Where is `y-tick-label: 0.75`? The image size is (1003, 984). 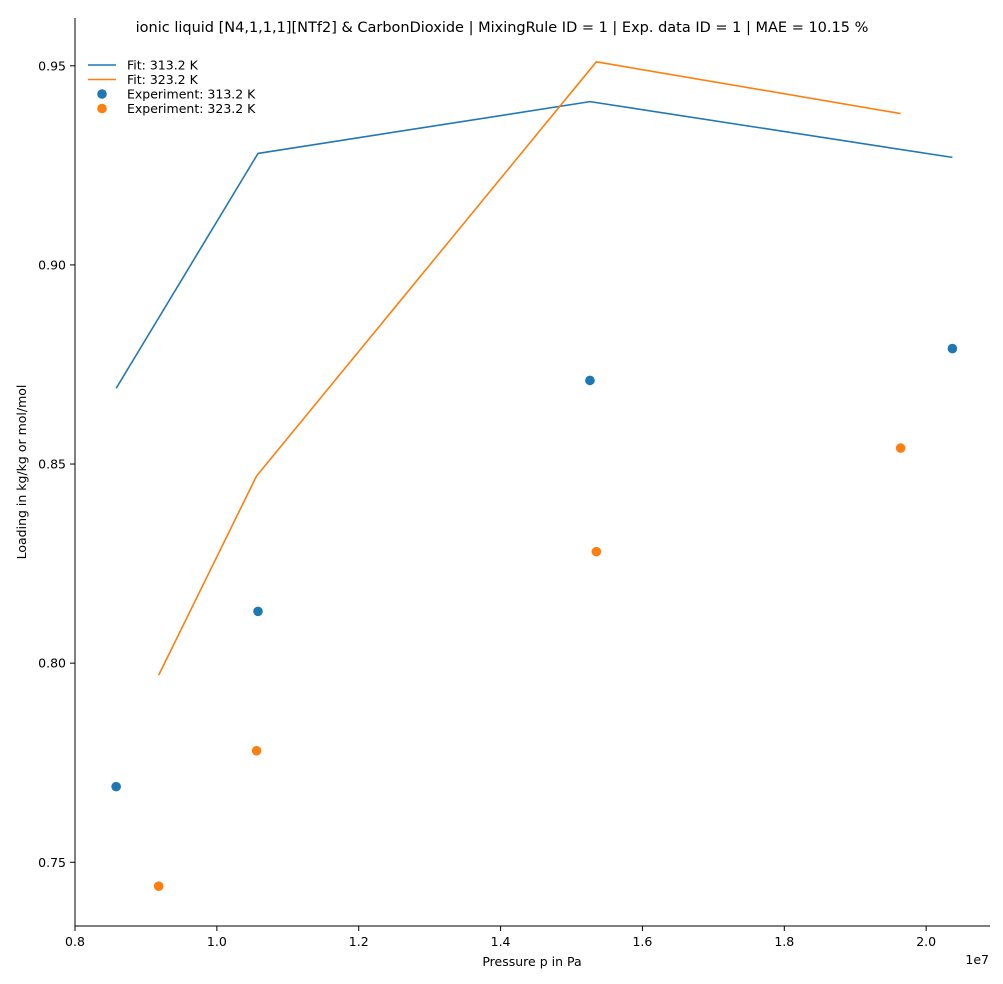 y-tick-label: 0.75 is located at coordinates (52, 862).